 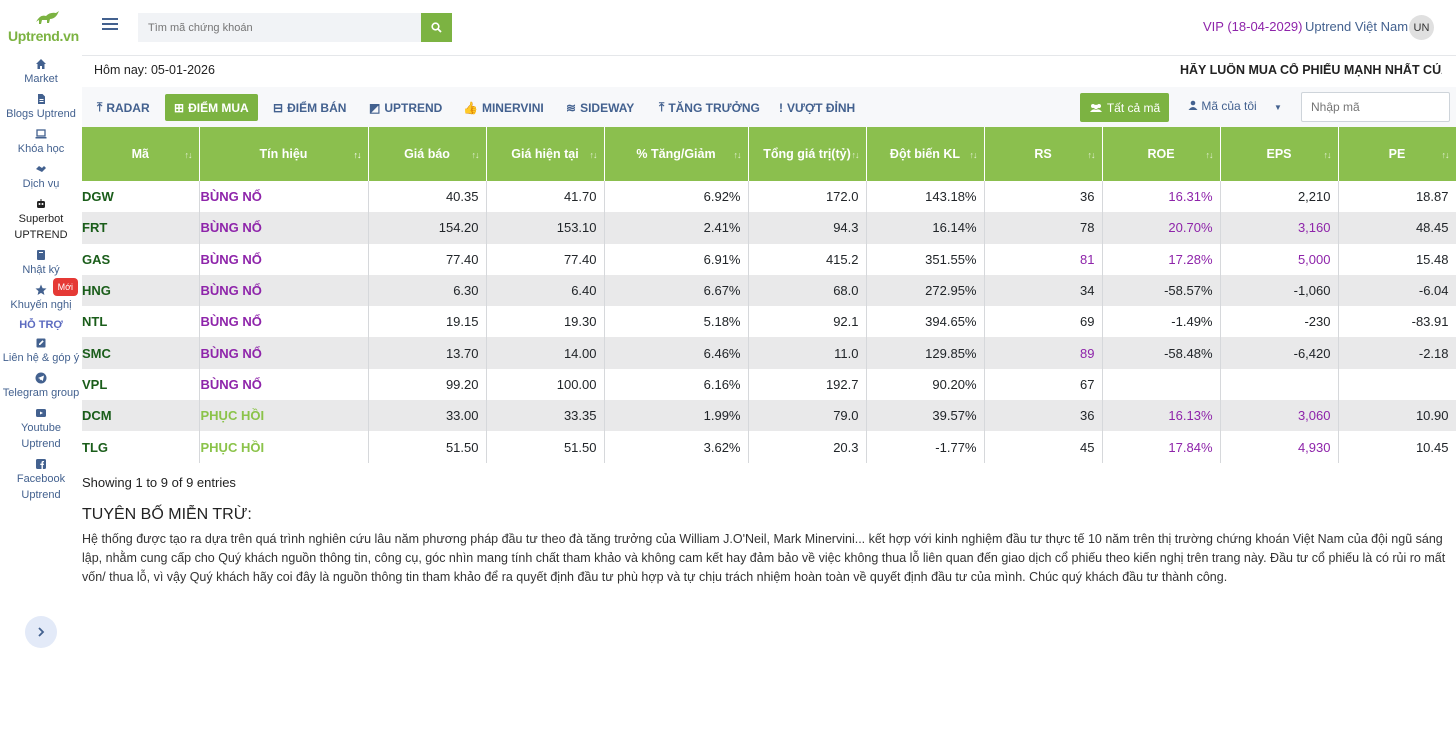 What do you see at coordinates (211, 107) in the screenshot?
I see `tab-buy-points: ⊞ ĐIỂM MUA` at bounding box center [211, 107].